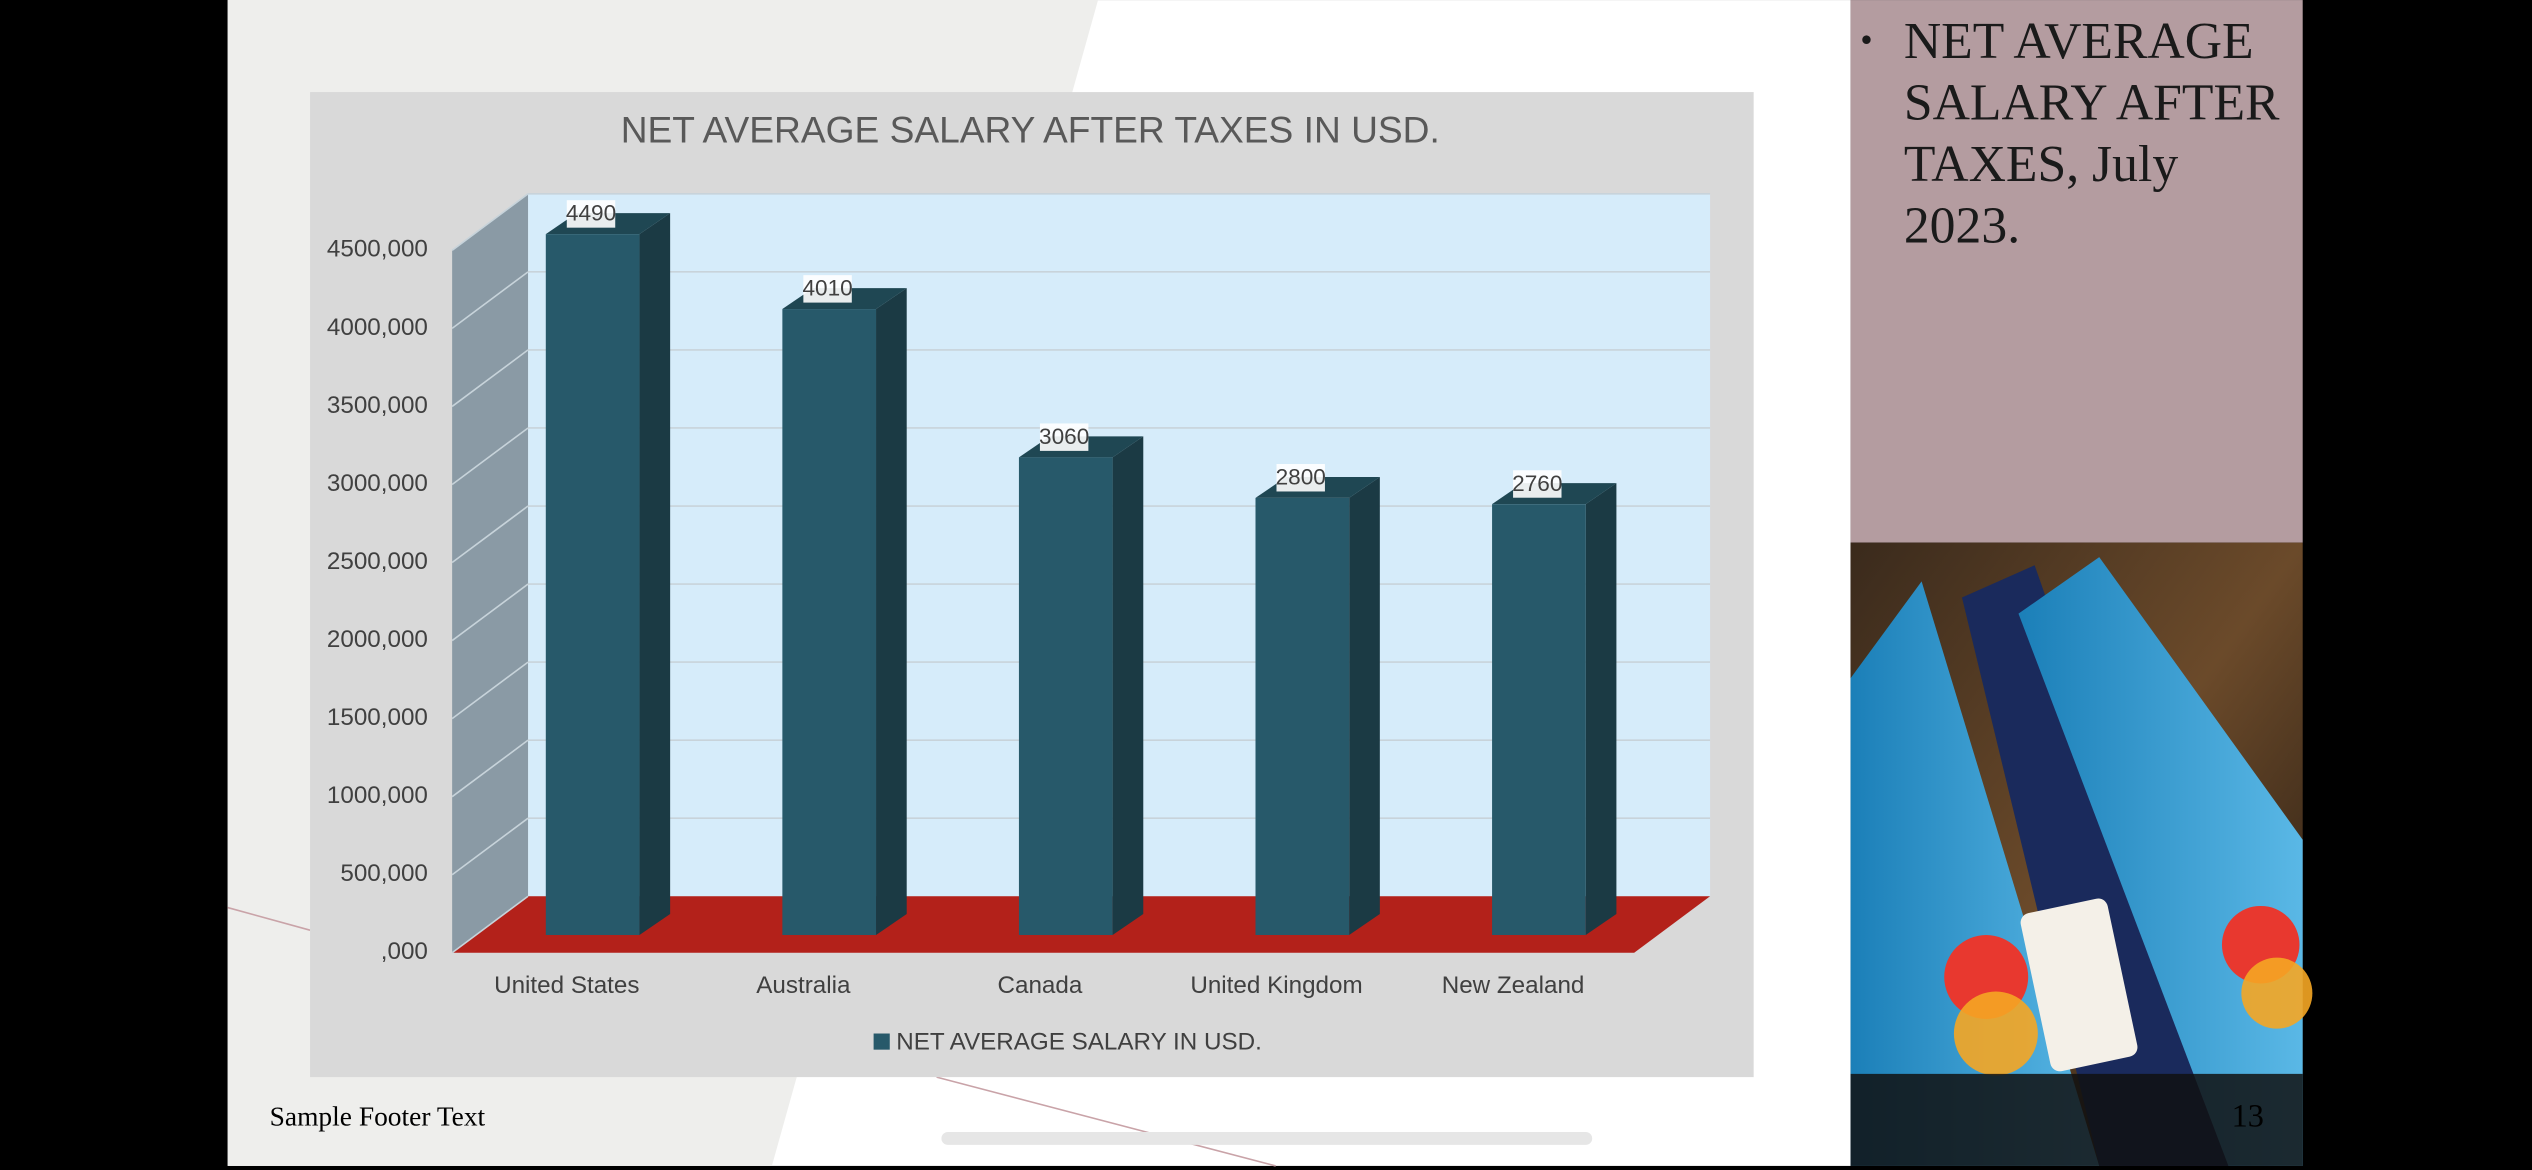  I want to click on data-label: 4490, so click(591, 213).